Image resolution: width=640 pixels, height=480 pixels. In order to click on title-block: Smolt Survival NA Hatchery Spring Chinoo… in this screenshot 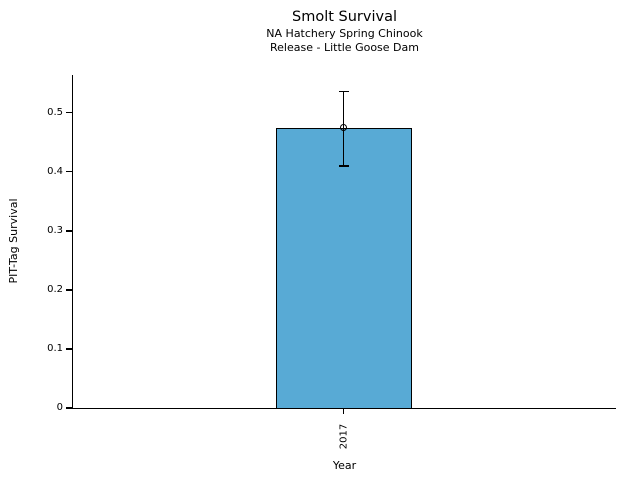, I will do `click(344, 31)`.